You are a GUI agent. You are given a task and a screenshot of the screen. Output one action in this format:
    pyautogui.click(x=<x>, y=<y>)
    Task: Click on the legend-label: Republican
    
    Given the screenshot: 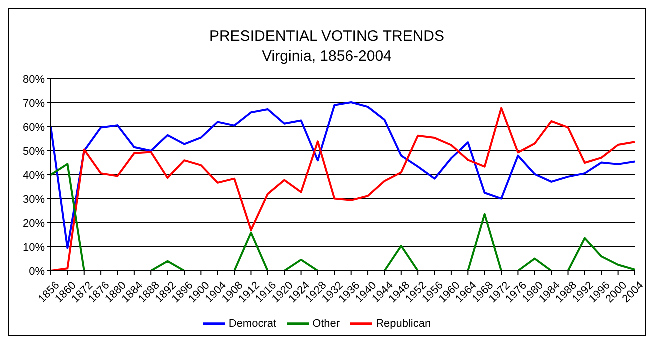 What is the action you would take?
    pyautogui.click(x=404, y=324)
    